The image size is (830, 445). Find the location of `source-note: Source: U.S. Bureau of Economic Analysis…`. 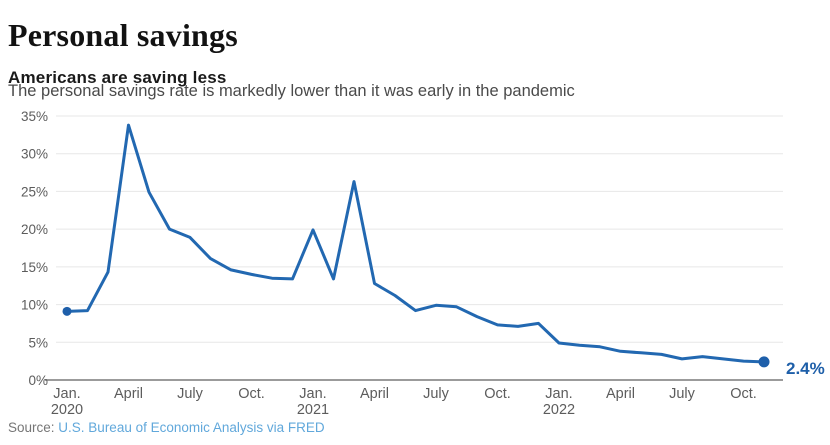

source-note: Source: U.S. Bureau of Economic Analysis… is located at coordinates (166, 427).